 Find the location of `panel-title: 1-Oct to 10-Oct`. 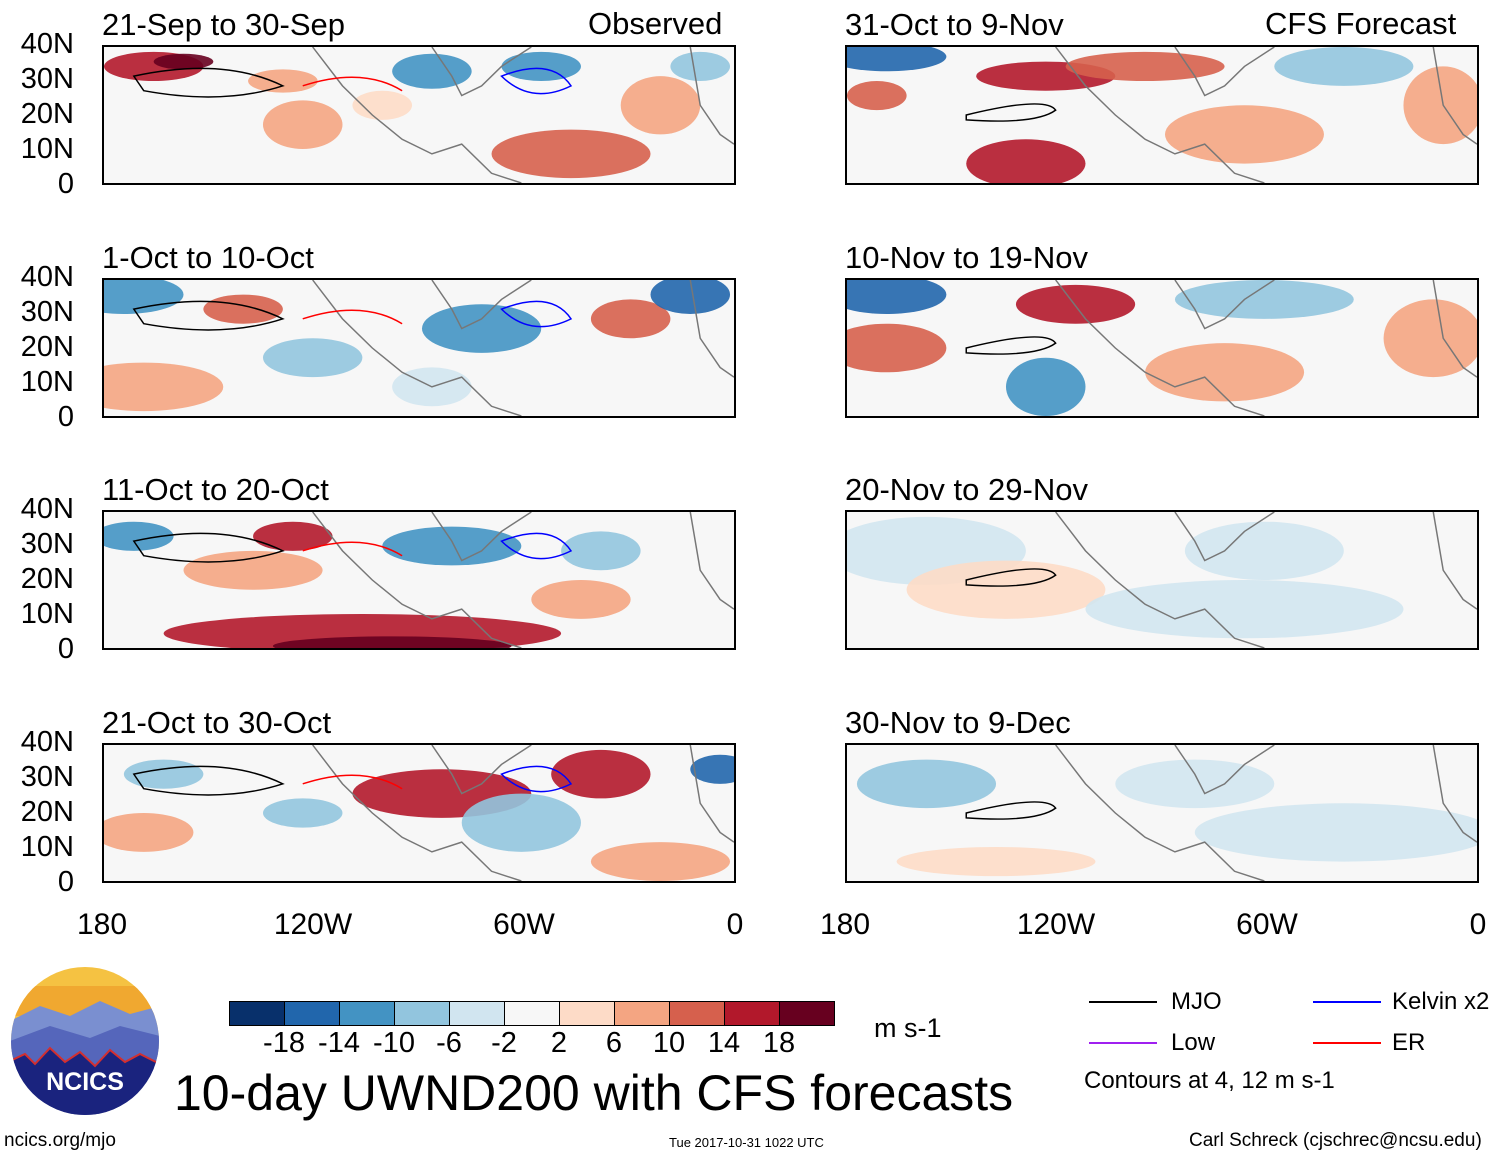

panel-title: 1-Oct to 10-Oct is located at coordinates (208, 257).